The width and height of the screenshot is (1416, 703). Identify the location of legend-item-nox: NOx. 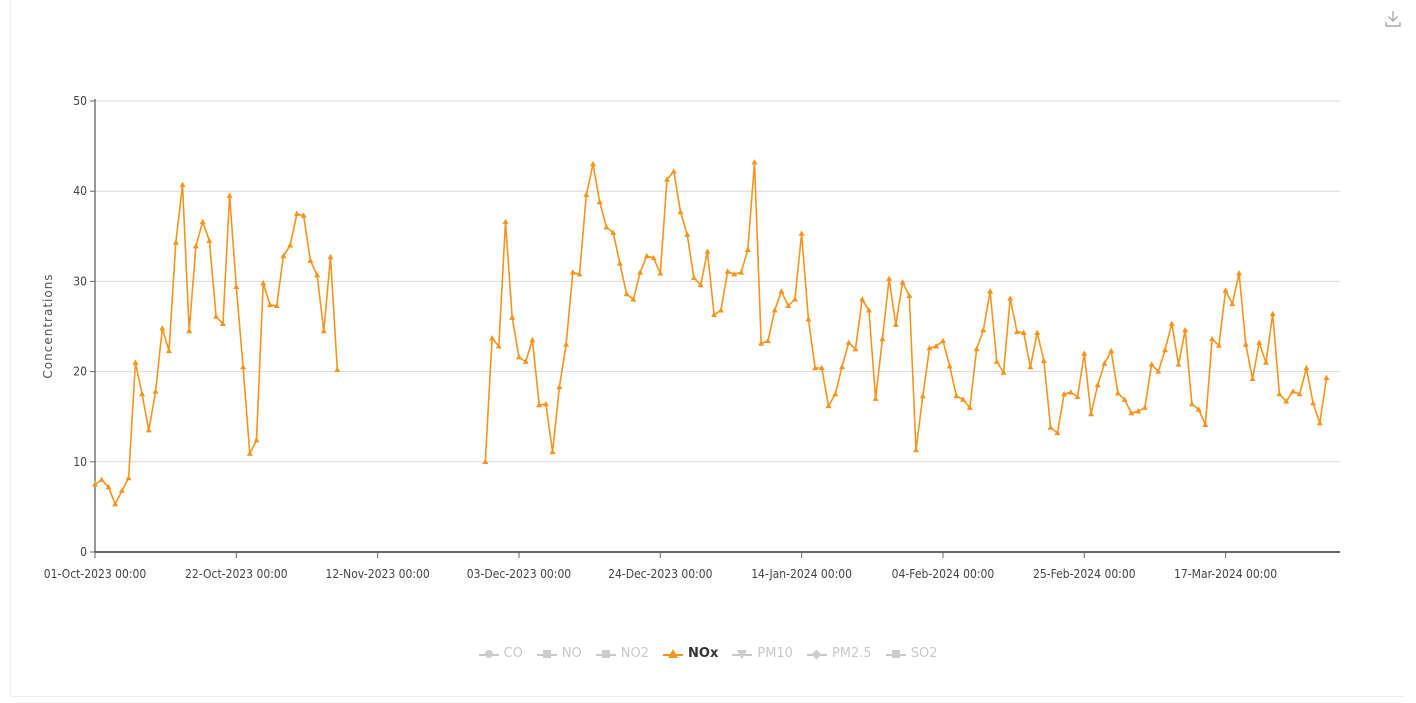
(690, 653).